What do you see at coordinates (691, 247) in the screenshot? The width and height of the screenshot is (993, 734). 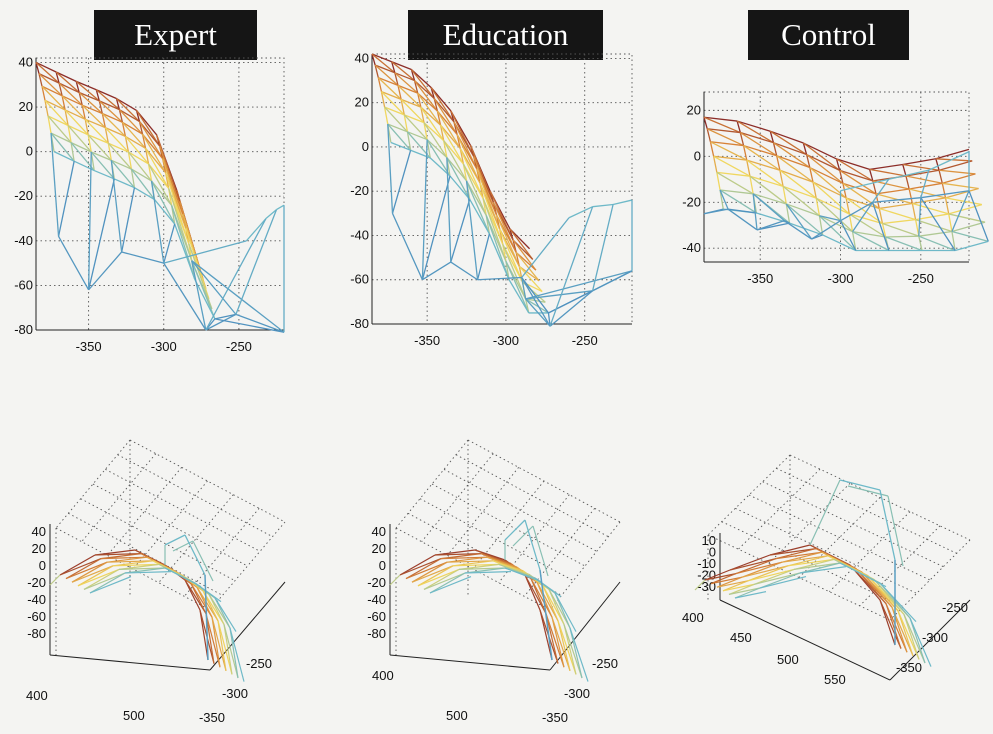 I see `y-tick-label: -40` at bounding box center [691, 247].